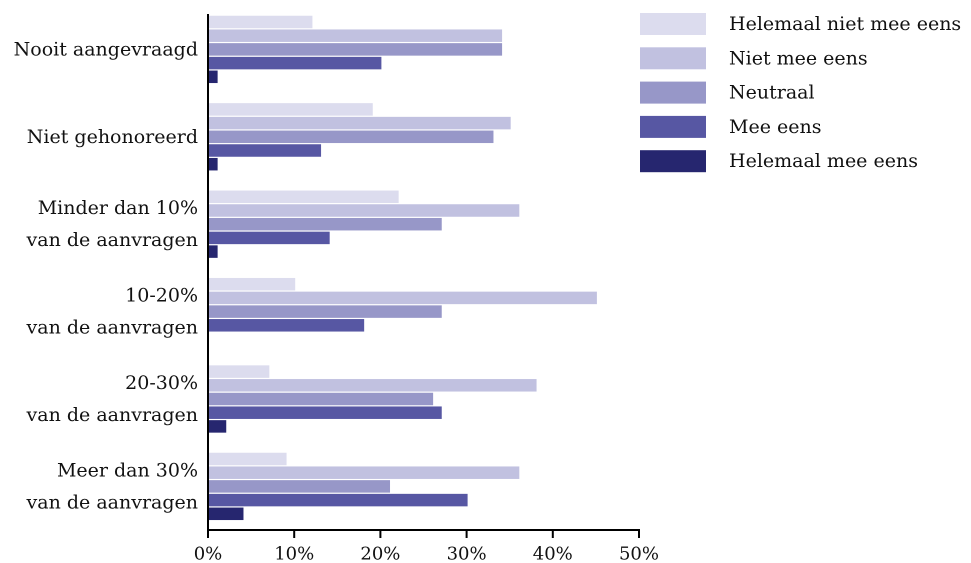 The height and width of the screenshot is (563, 971). What do you see at coordinates (112, 312) in the screenshot?
I see `category-label: 10-20% van de aanvragen` at bounding box center [112, 312].